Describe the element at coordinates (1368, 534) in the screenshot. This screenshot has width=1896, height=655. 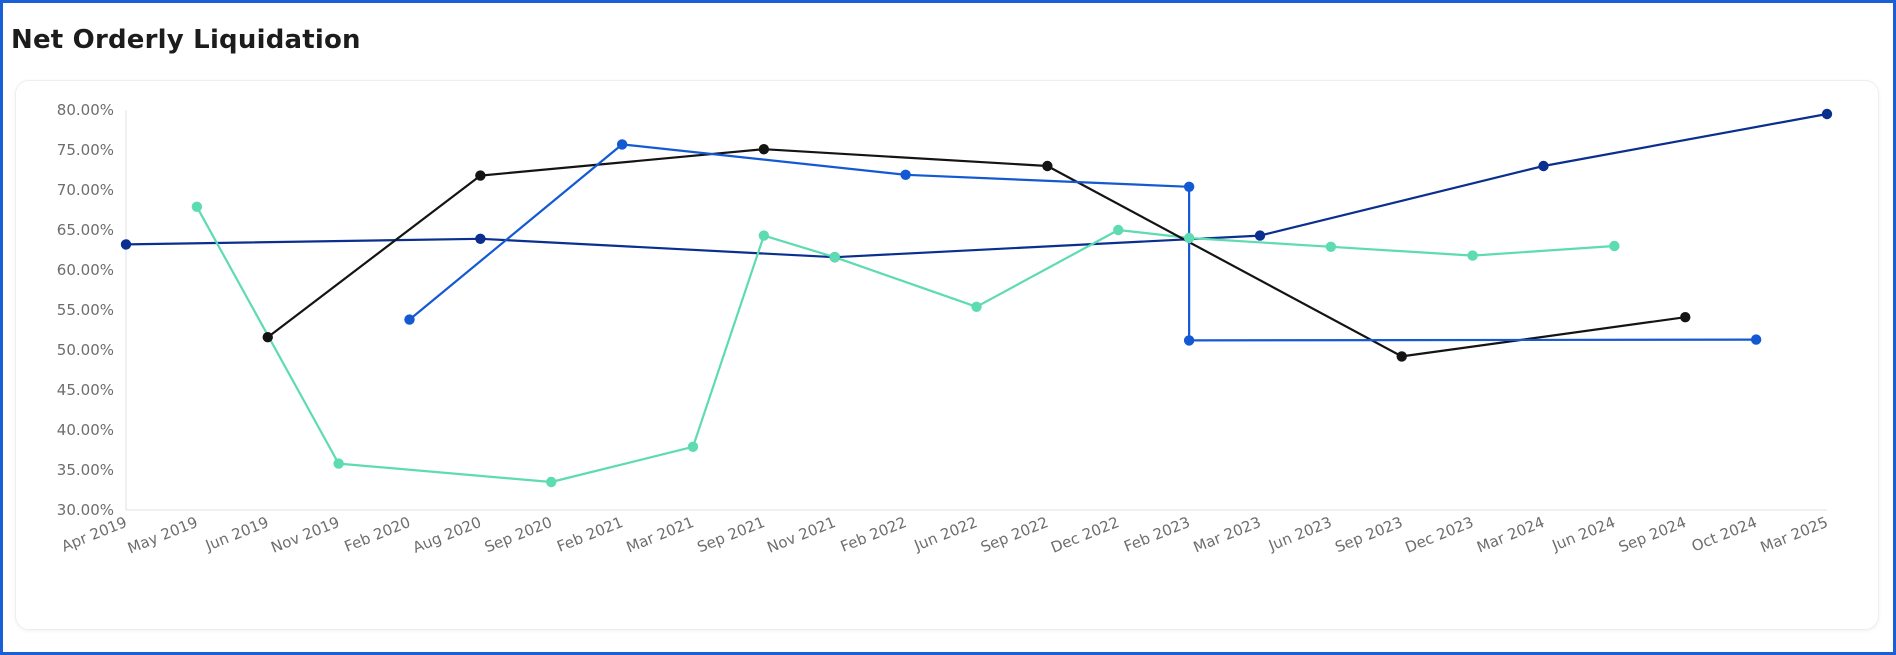
I see `x-tick-label: Sep 2023` at that location.